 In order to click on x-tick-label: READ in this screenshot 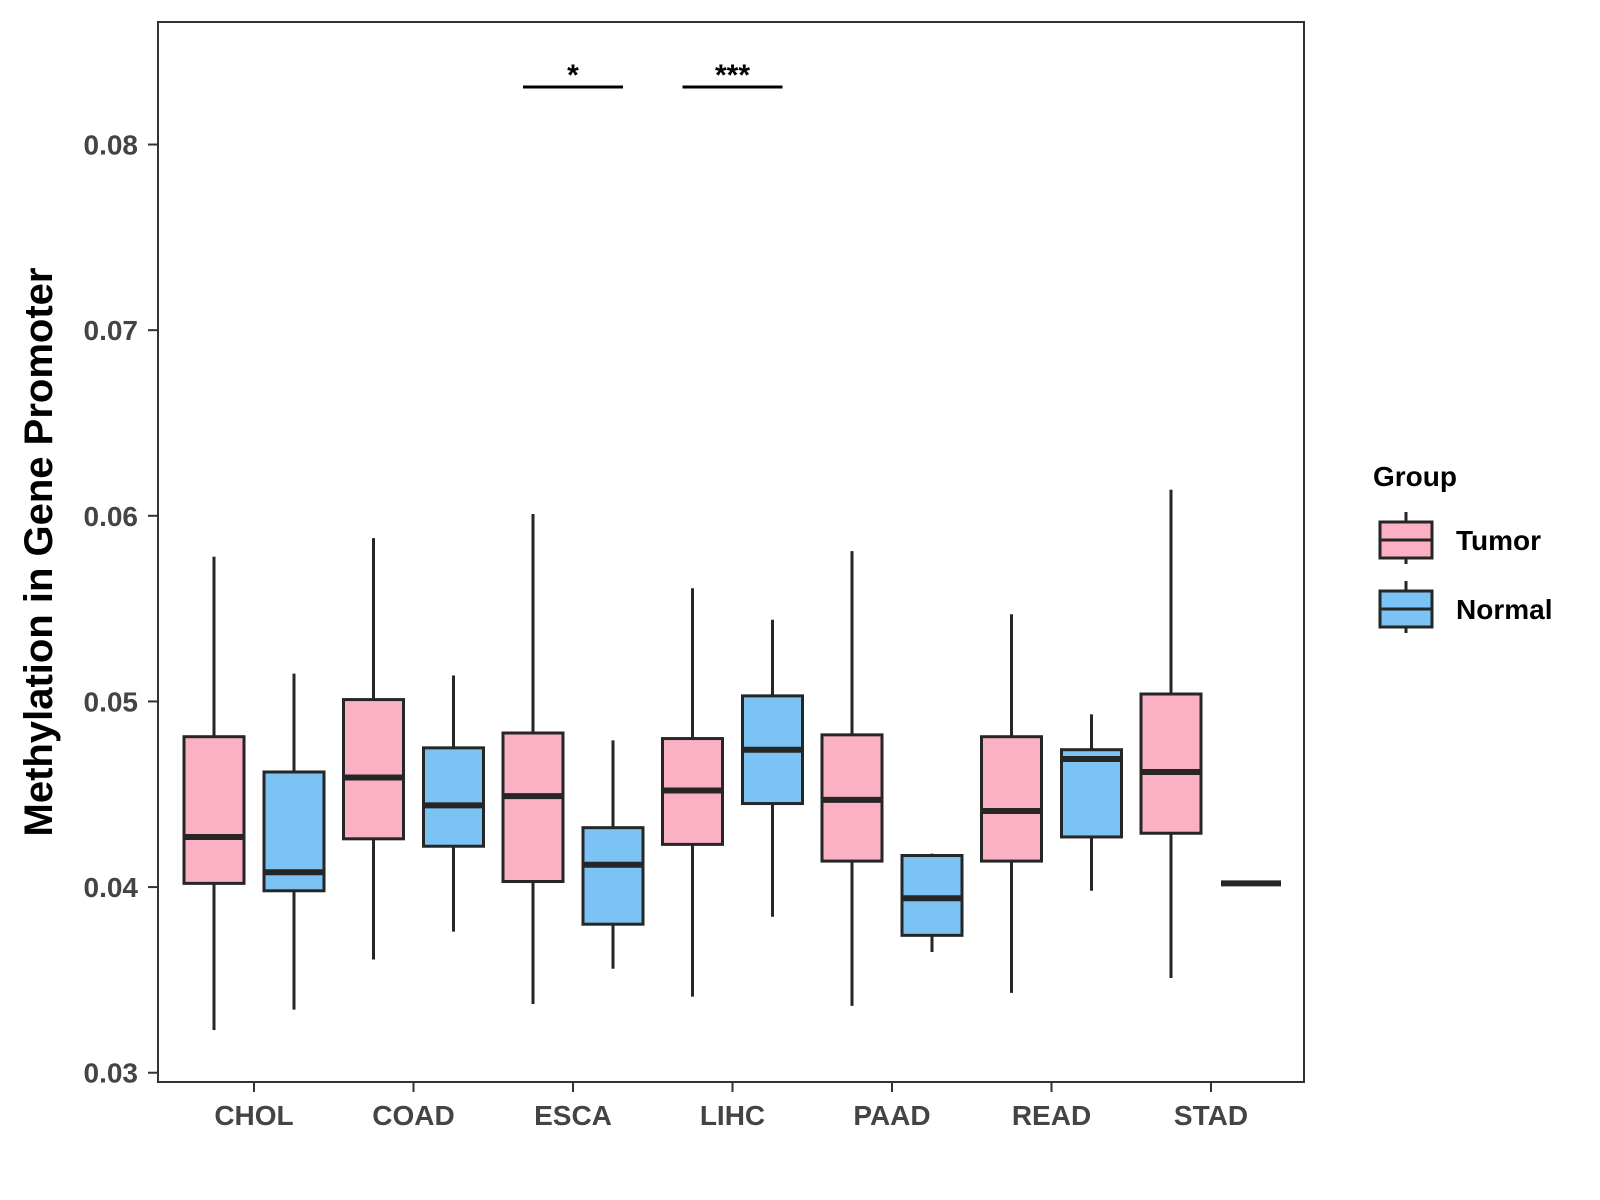, I will do `click(1051, 1115)`.